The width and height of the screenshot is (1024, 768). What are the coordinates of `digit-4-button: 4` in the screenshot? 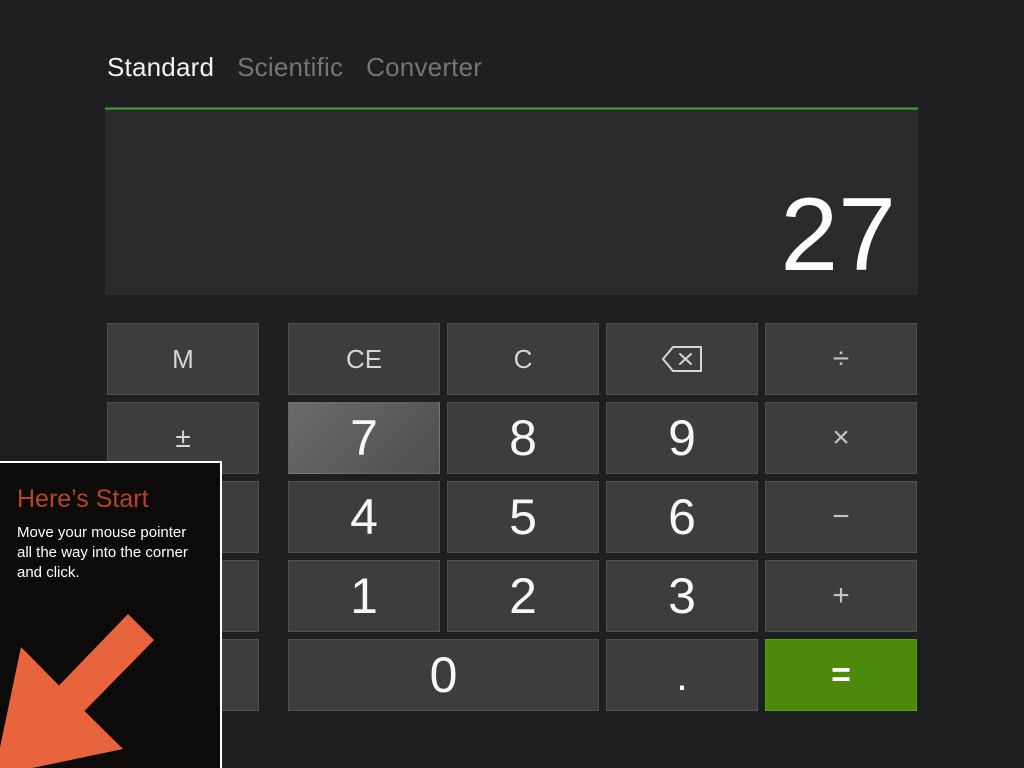 It's located at (364, 517).